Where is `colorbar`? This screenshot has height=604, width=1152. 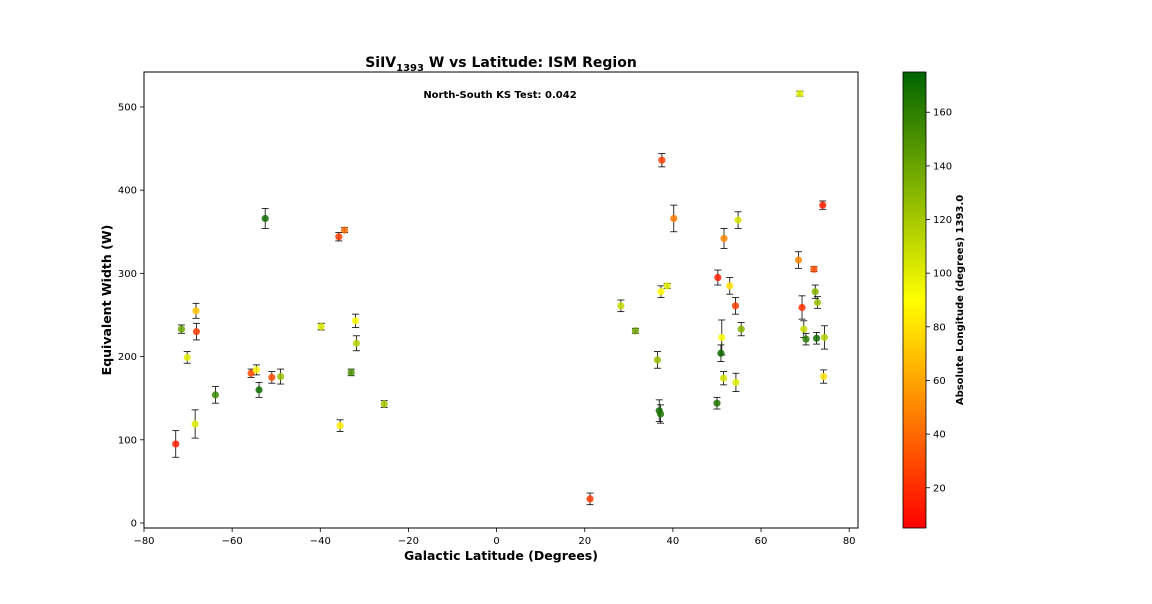 colorbar is located at coordinates (914, 300).